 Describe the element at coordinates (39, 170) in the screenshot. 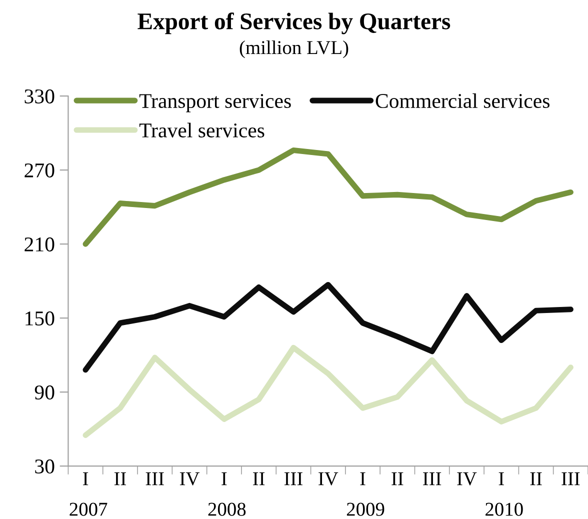

I see `y-tick-label: 270` at that location.